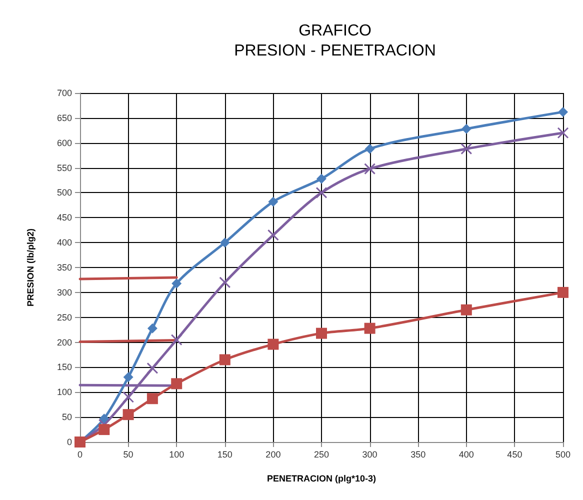 The image size is (583, 500). What do you see at coordinates (64, 167) in the screenshot?
I see `y-tick-label: 550` at bounding box center [64, 167].